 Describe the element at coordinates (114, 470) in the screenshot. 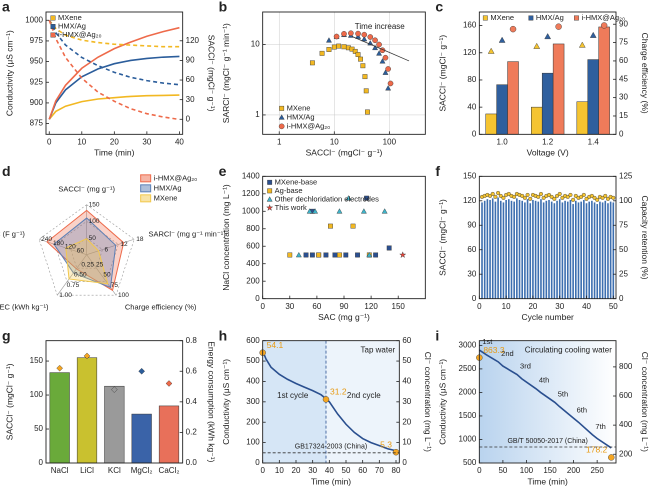

I see `x-tick-label: KCl` at that location.